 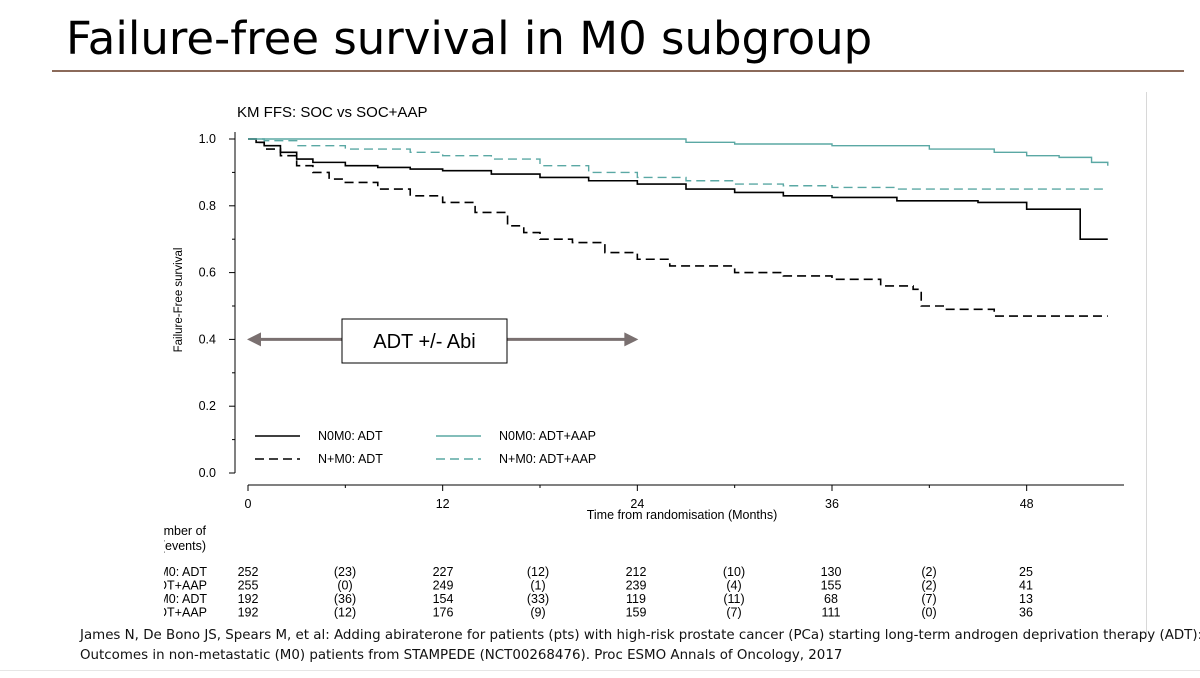 What do you see at coordinates (636, 586) in the screenshot?
I see `risk-table-cell: 239` at bounding box center [636, 586].